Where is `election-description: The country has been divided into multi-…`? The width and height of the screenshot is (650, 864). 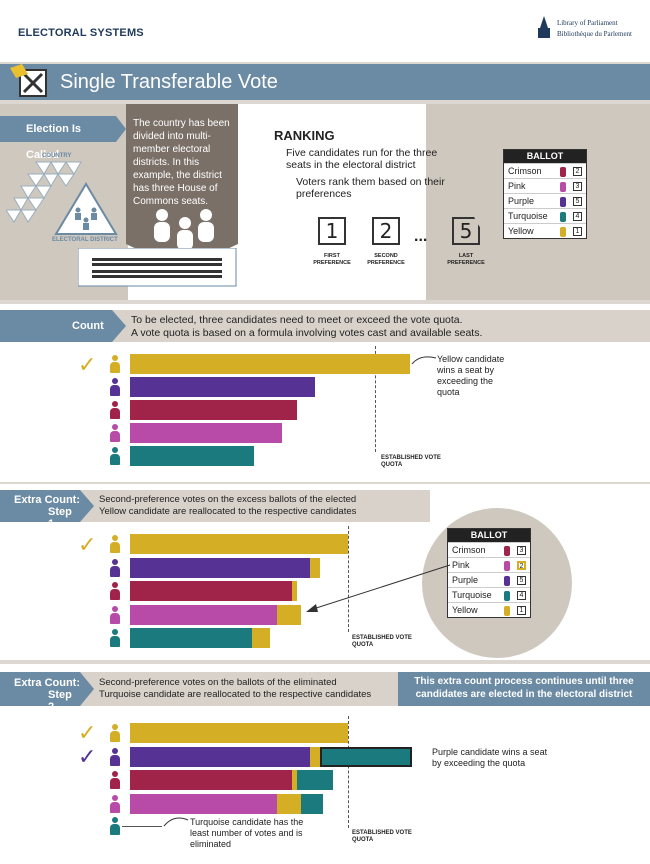
election-description: The country has been divided into multi-… is located at coordinates (181, 162).